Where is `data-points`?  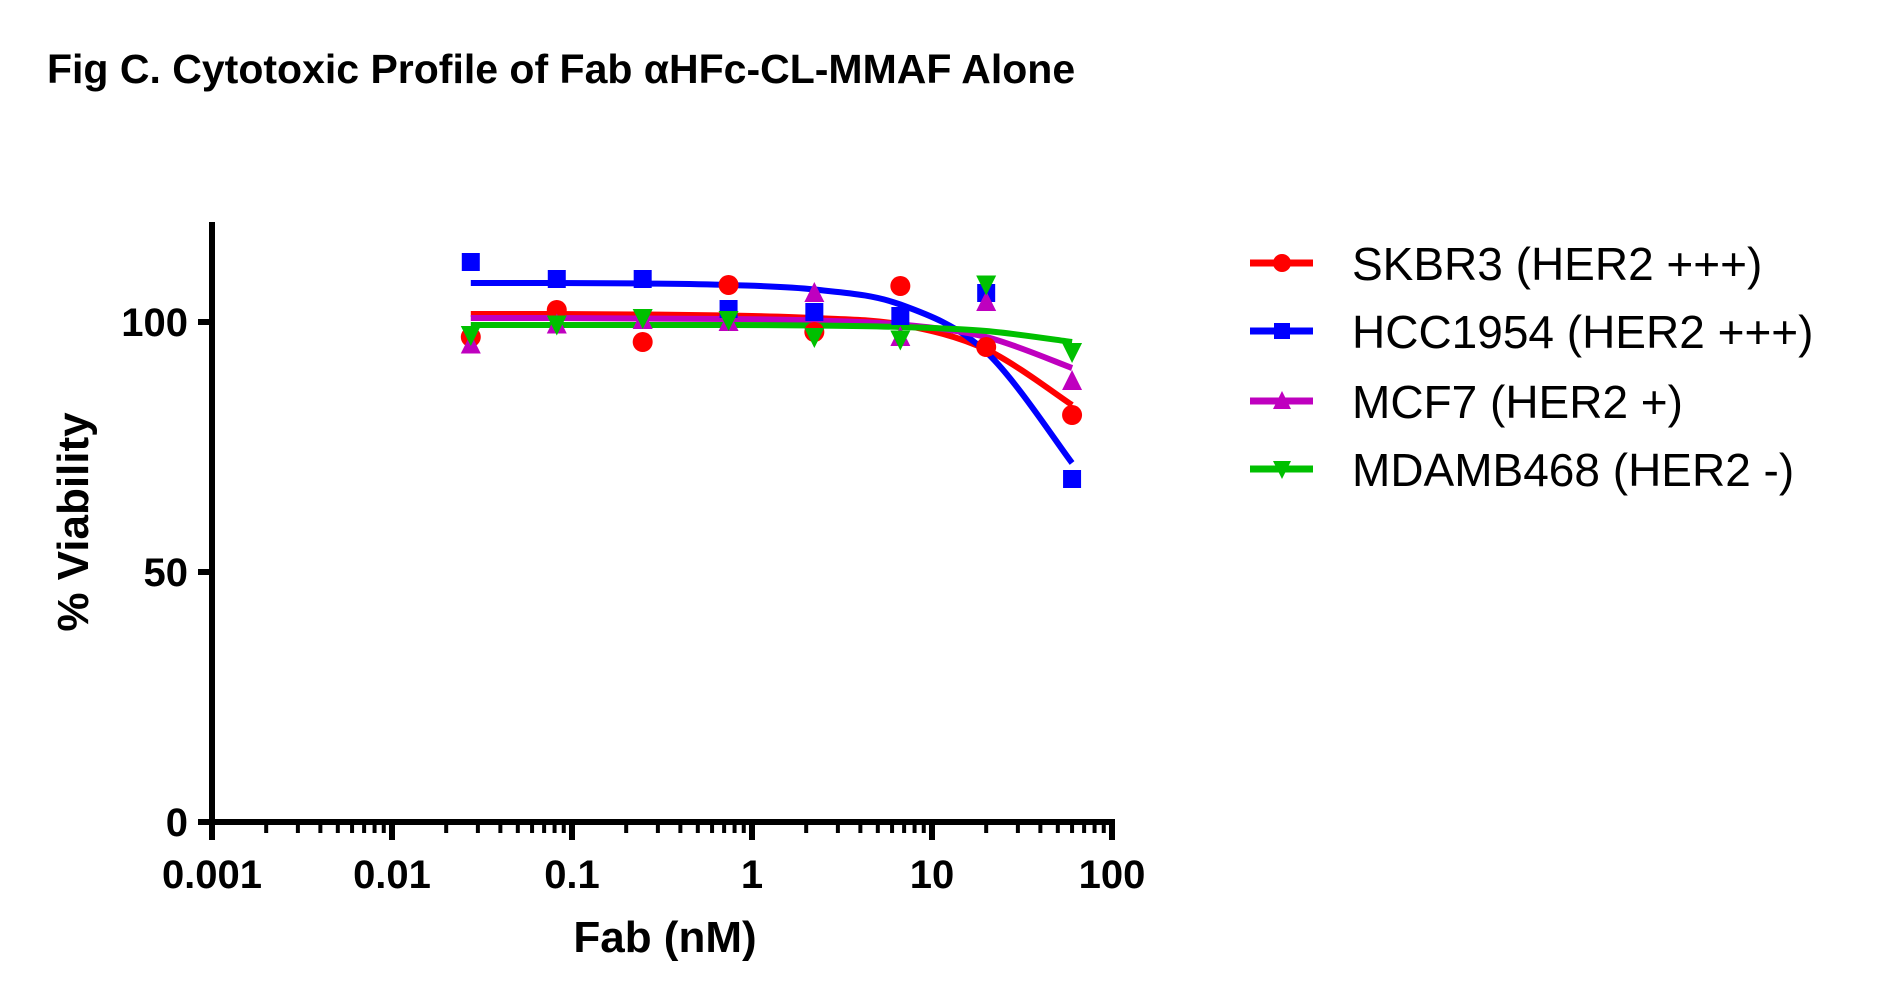
data-points is located at coordinates (771, 370).